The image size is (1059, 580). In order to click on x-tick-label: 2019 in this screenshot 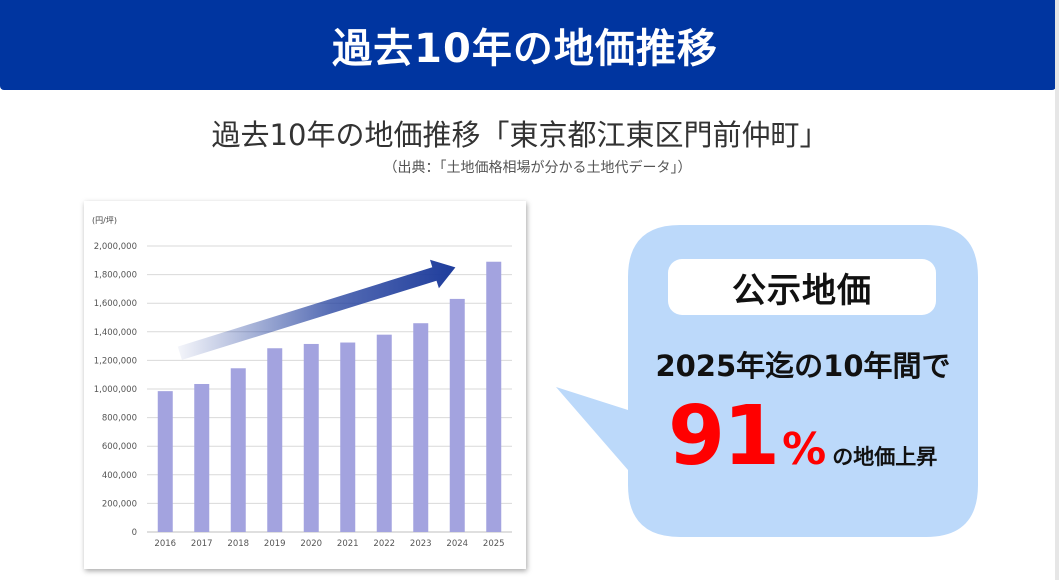, I will do `click(275, 544)`.